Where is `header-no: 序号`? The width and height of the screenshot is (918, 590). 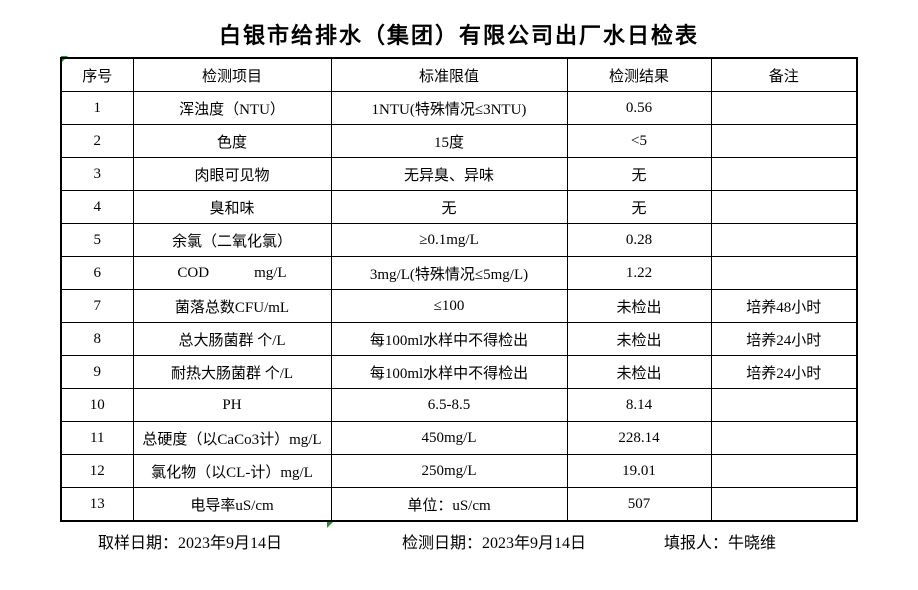
header-no: 序号 is located at coordinates (97, 74).